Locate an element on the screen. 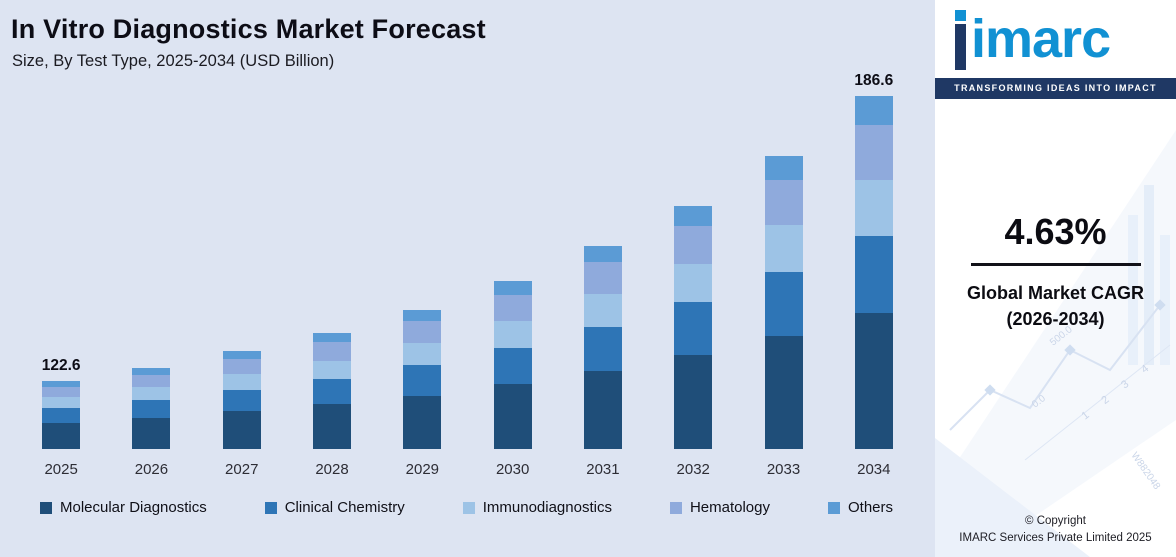 This screenshot has width=1176, height=557. bar-total-label: 186.6 is located at coordinates (874, 80).